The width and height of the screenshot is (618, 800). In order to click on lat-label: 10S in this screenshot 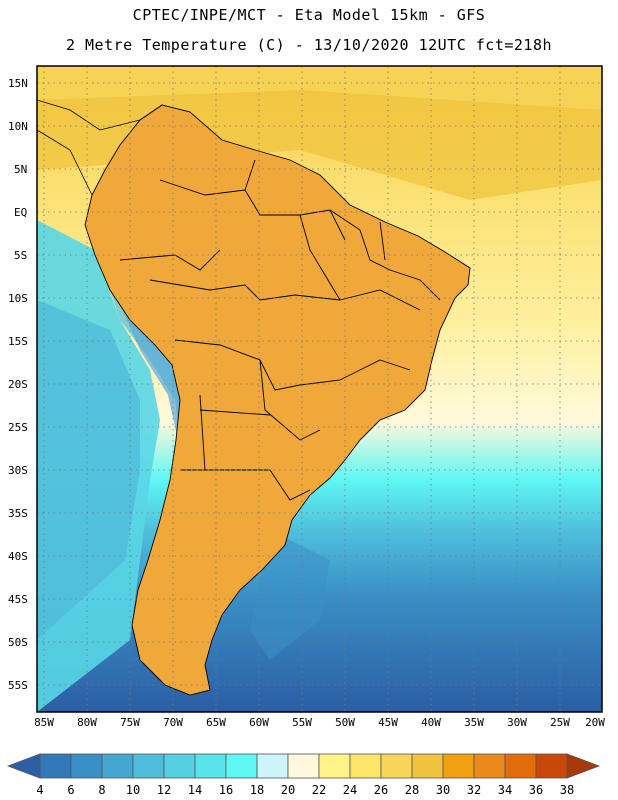, I will do `click(18, 298)`.